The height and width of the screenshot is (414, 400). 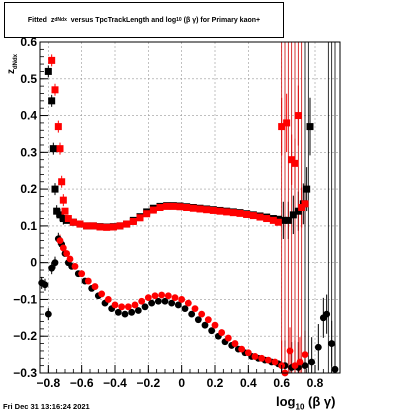 I want to click on y-tick-label: 0.4, so click(x=28, y=116).